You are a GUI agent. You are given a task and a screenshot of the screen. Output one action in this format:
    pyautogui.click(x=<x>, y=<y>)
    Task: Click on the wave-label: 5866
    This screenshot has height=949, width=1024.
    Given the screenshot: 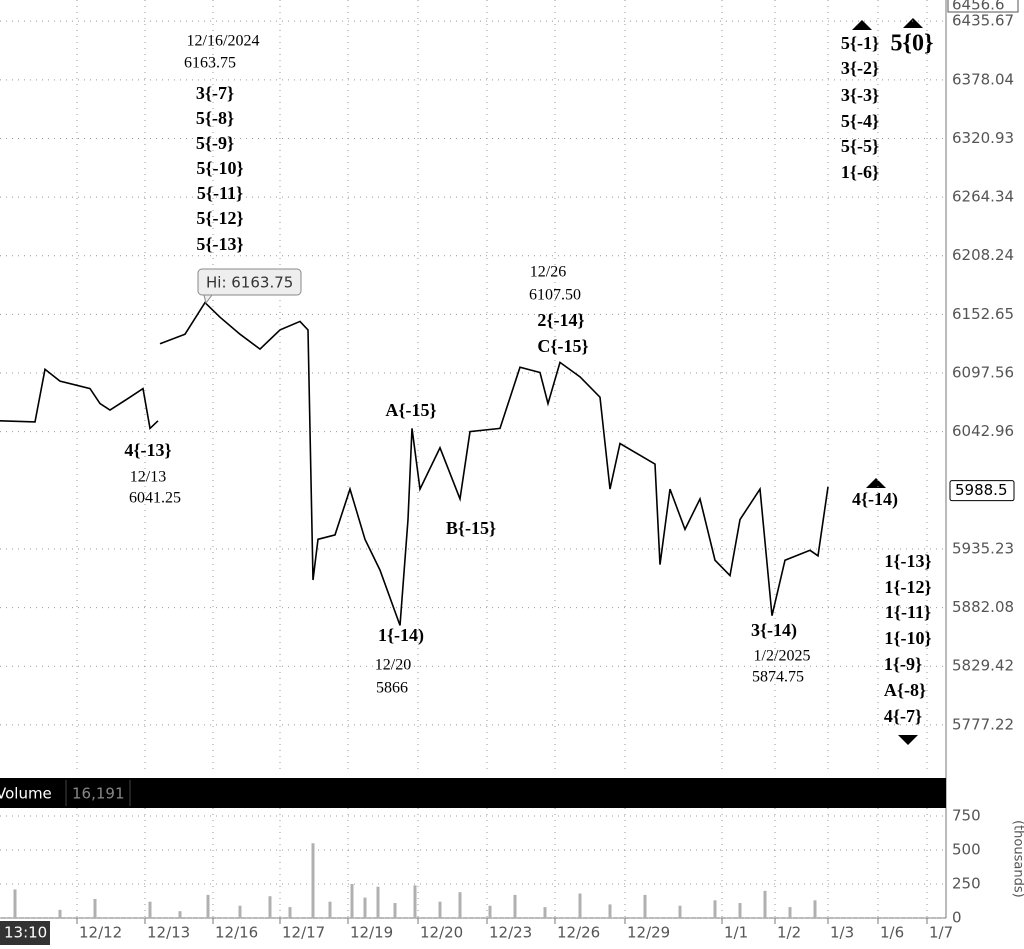 What is the action you would take?
    pyautogui.click(x=392, y=688)
    